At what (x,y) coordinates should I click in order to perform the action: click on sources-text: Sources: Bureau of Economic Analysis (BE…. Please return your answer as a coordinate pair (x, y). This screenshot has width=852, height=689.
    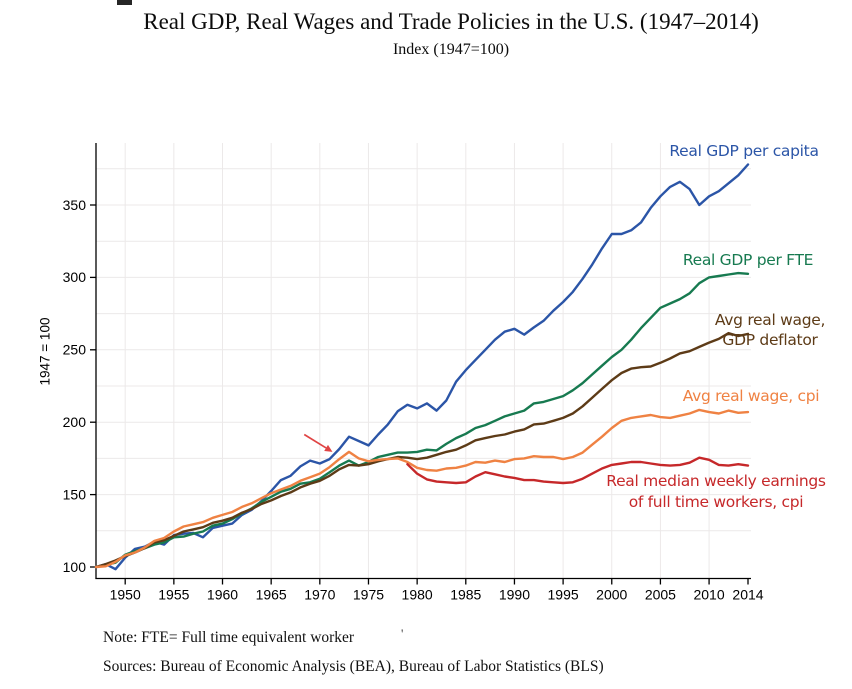
    Looking at the image, I should click on (353, 666).